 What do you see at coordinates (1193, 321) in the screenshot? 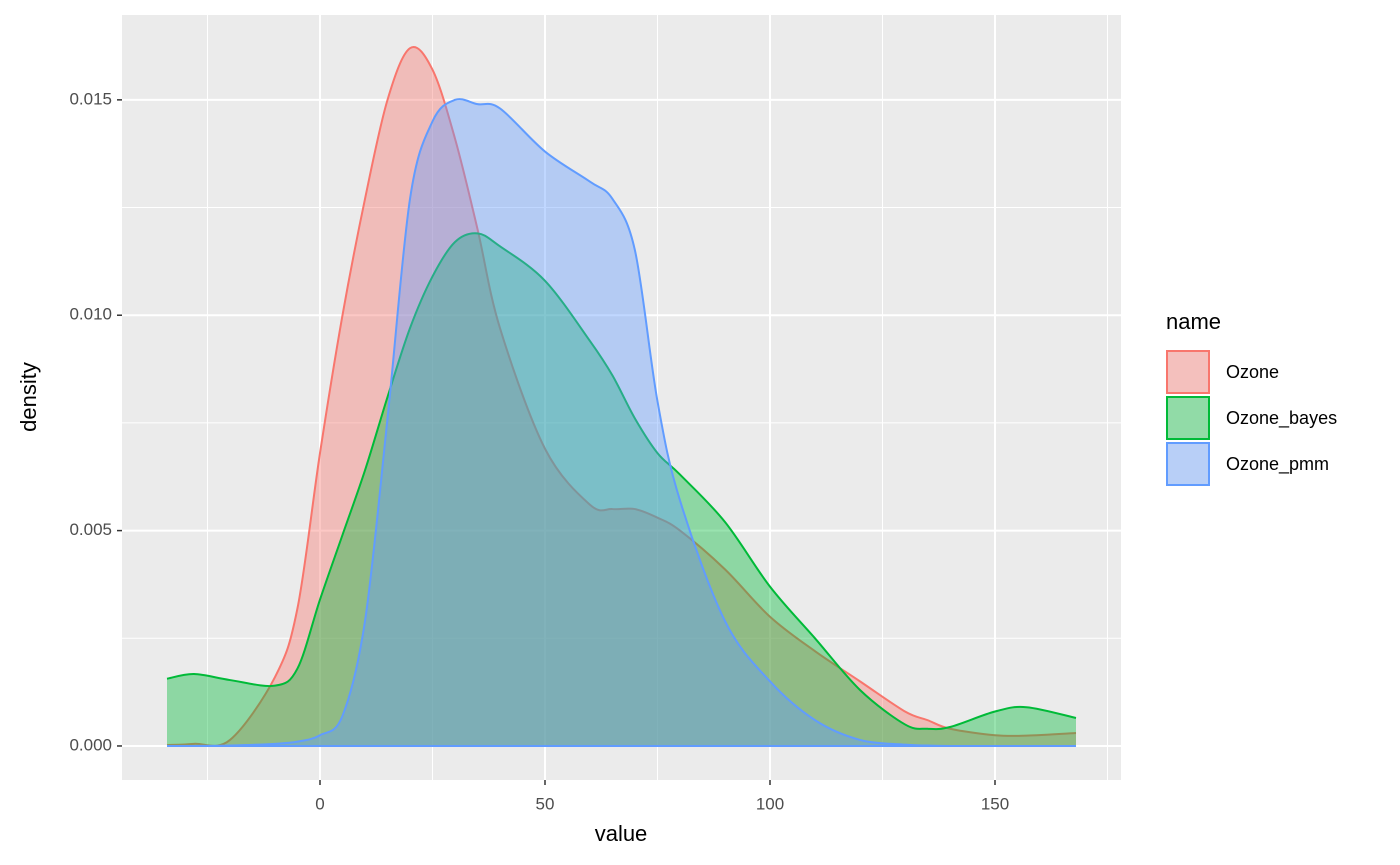
I see `legend-title: name` at bounding box center [1193, 321].